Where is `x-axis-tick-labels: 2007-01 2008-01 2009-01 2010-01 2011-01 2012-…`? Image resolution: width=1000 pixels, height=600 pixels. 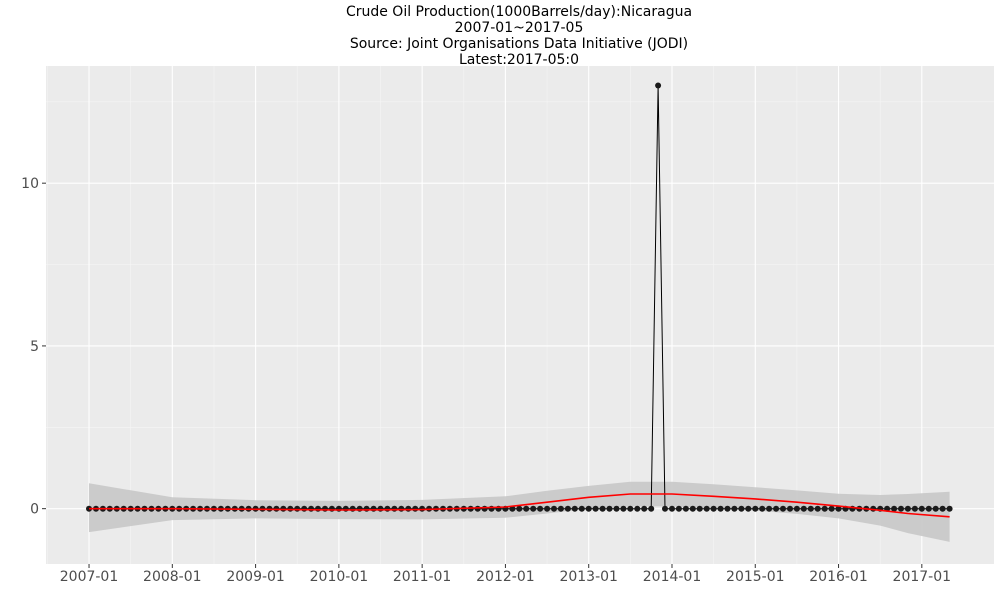
x-axis-tick-labels: 2007-01 2008-01 2009-01 2010-01 2011-01 2012-… is located at coordinates (505, 577).